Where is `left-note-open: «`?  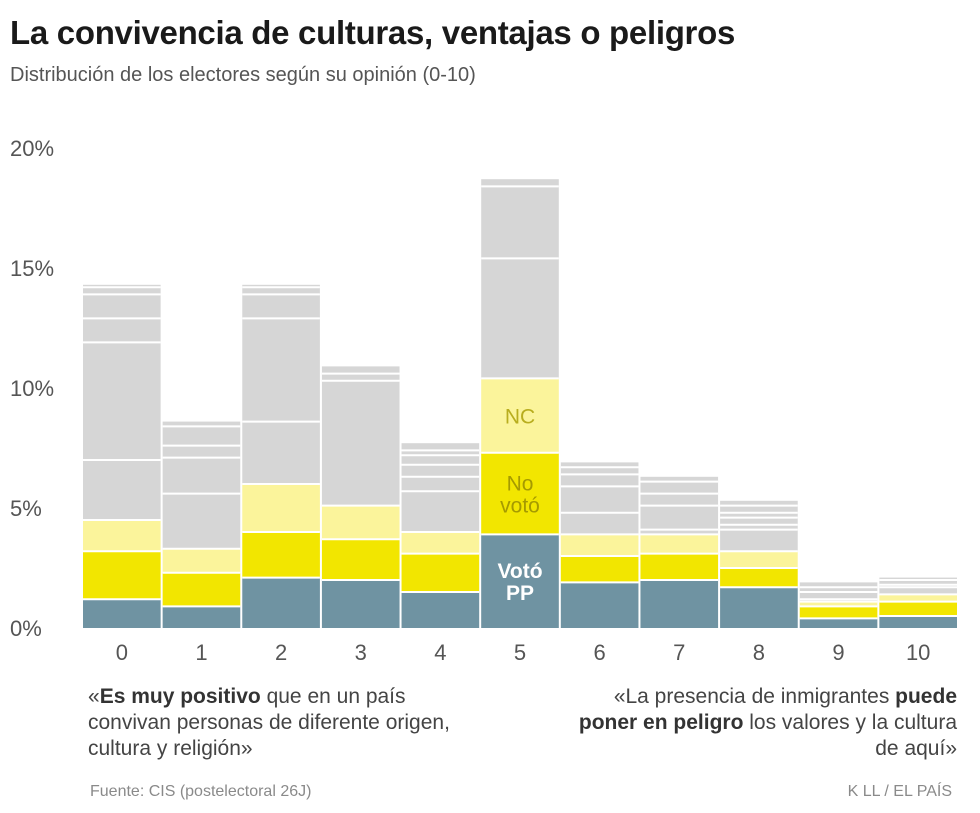 left-note-open: « is located at coordinates (94, 696).